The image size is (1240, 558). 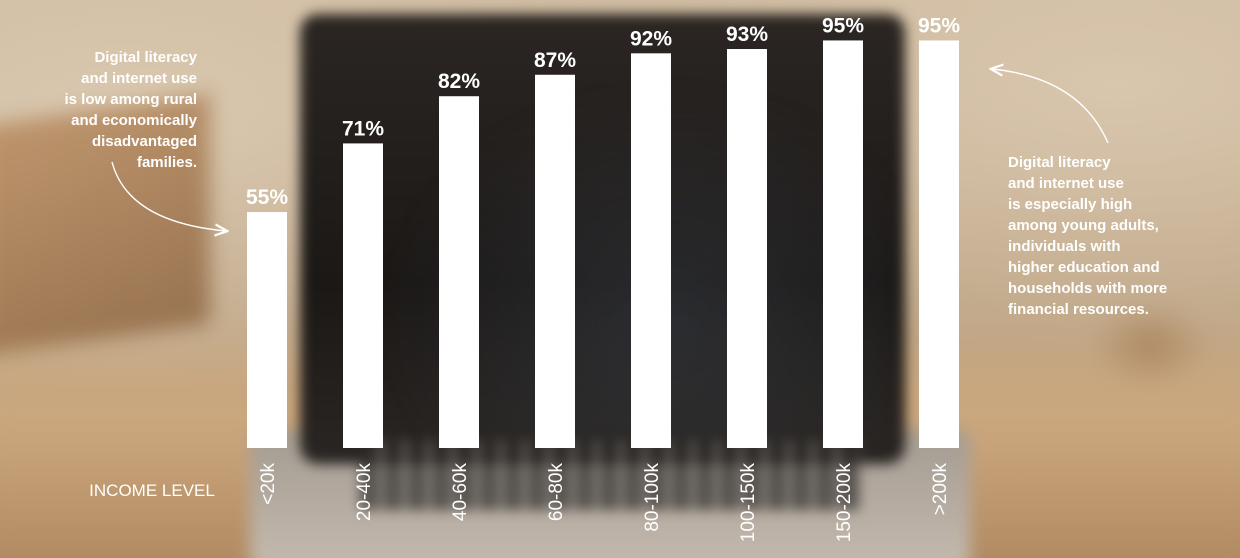 What do you see at coordinates (1150, 345) in the screenshot?
I see `background-glass` at bounding box center [1150, 345].